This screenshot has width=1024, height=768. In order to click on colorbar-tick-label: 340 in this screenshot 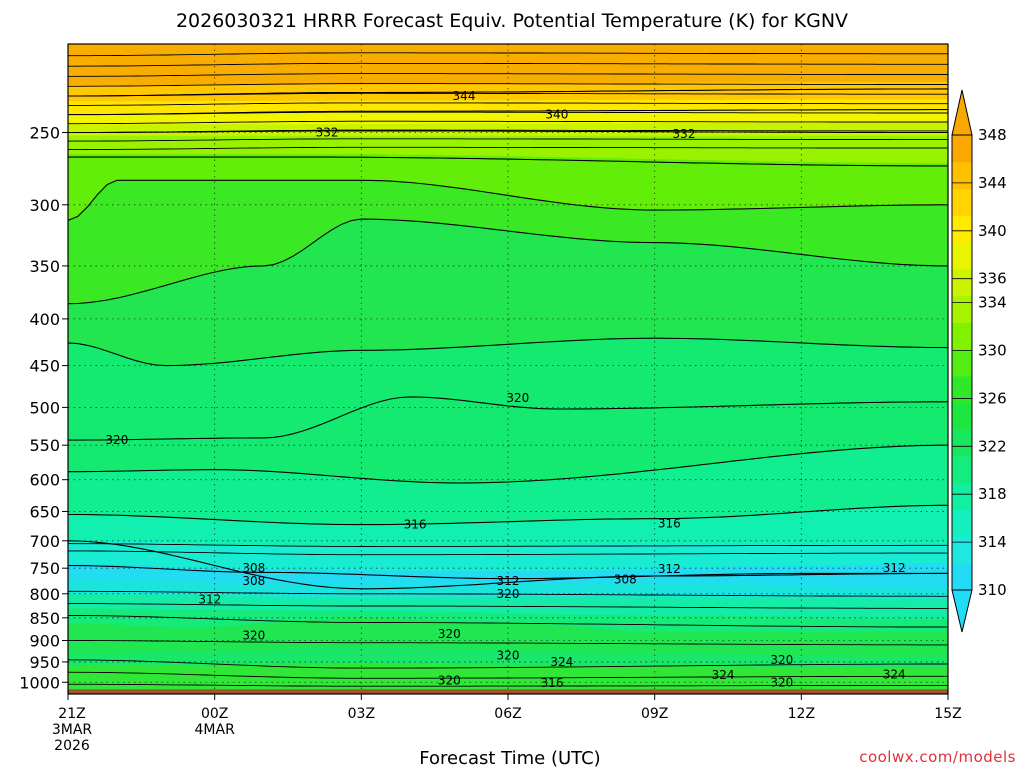, I will do `click(992, 231)`.